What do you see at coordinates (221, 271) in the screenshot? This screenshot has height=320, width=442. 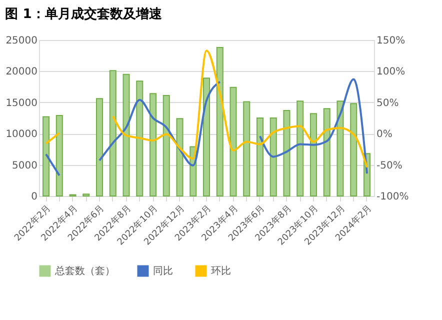 I see `legend-label: 环比` at bounding box center [221, 271].